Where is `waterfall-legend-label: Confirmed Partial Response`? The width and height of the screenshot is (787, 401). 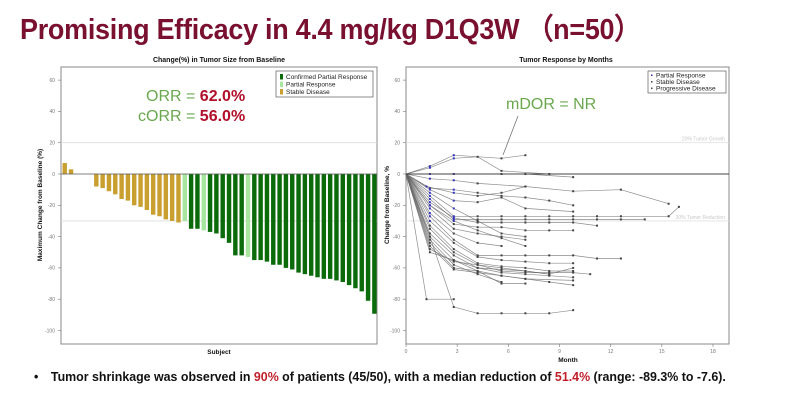
waterfall-legend-label: Confirmed Partial Response is located at coordinates (327, 77).